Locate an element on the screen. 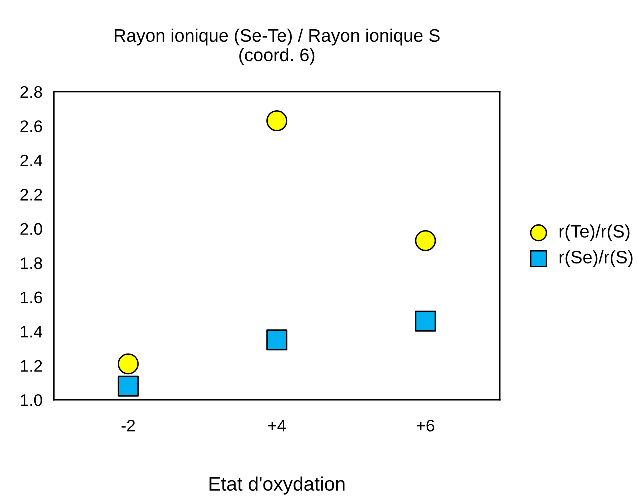 The height and width of the screenshot is (497, 637). y-tick-label: 1.2 is located at coordinates (31, 366).